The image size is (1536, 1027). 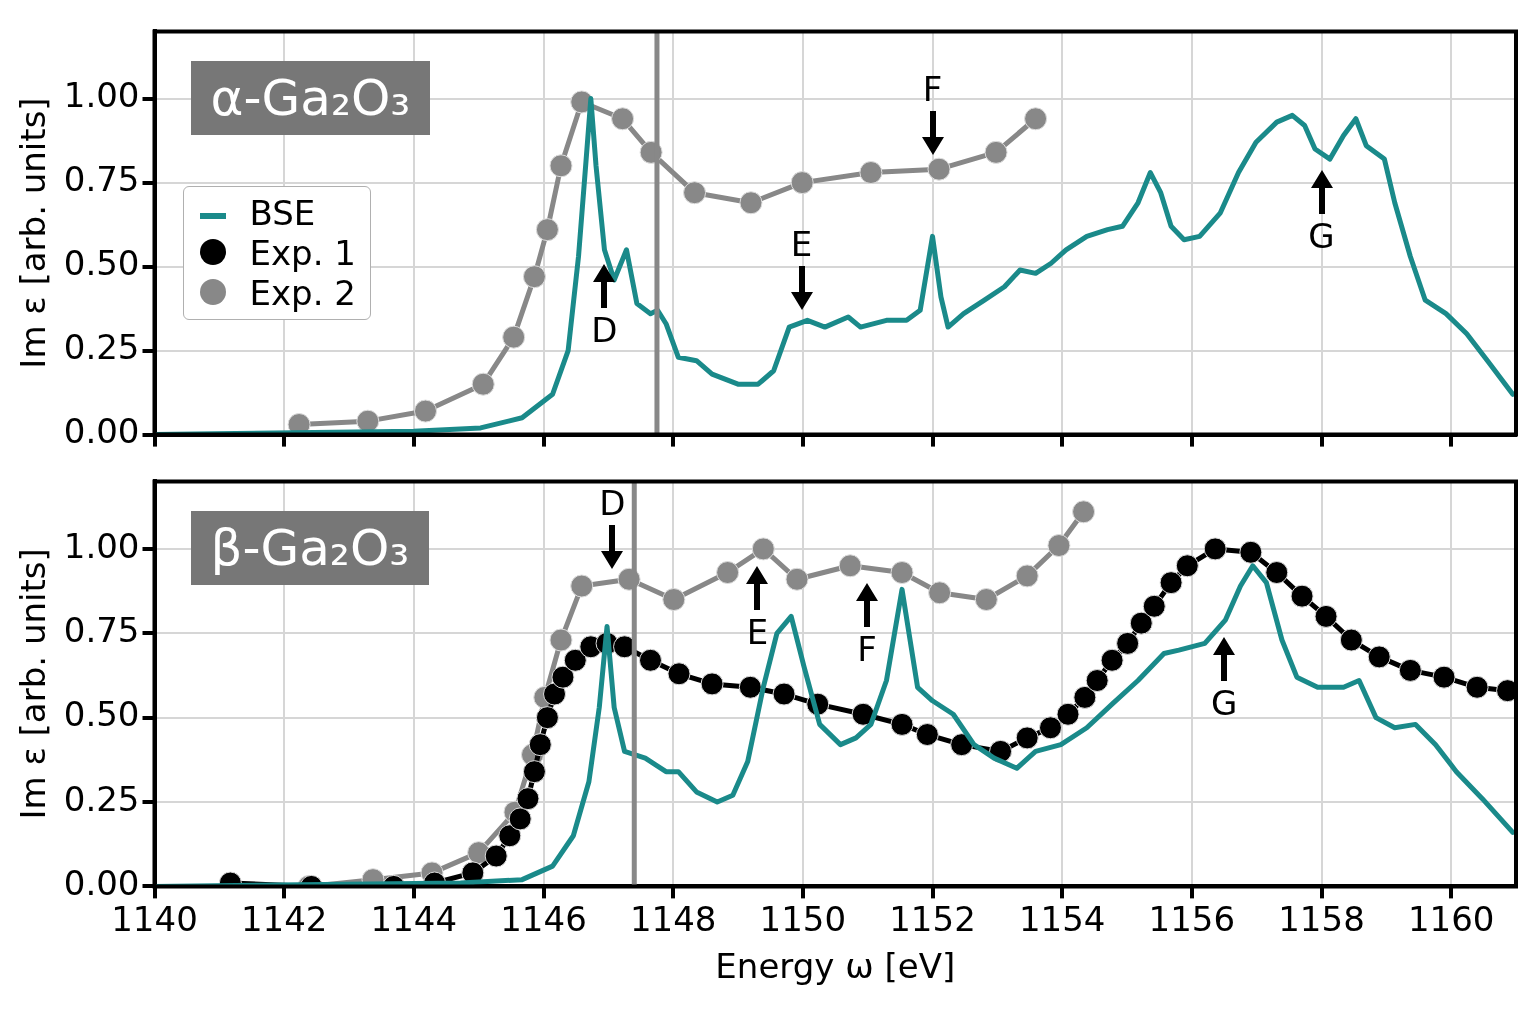 What do you see at coordinates (101, 431) in the screenshot?
I see `y-tick-label: 0.00` at bounding box center [101, 431].